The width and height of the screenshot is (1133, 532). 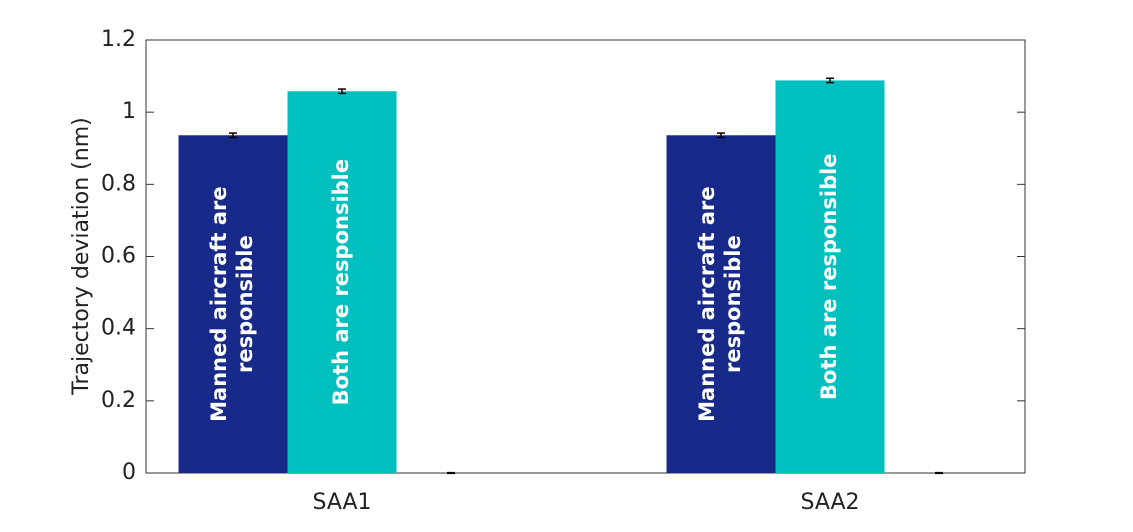 I want to click on y-tick-label: 0.4, so click(x=118, y=328).